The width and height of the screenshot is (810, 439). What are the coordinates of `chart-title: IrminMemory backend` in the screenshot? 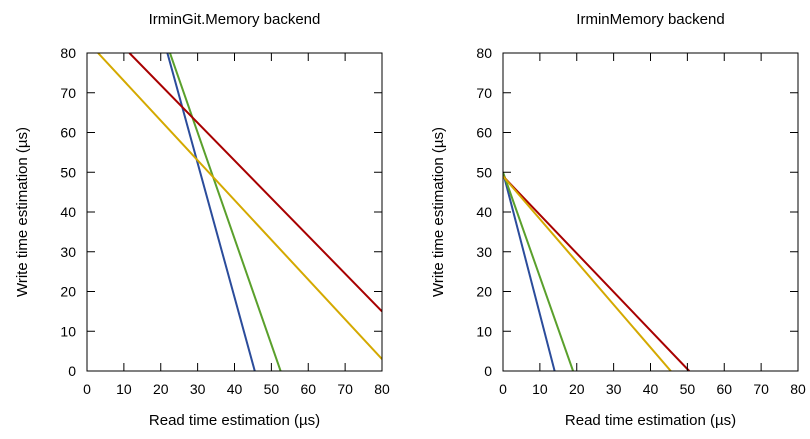 It's located at (650, 19).